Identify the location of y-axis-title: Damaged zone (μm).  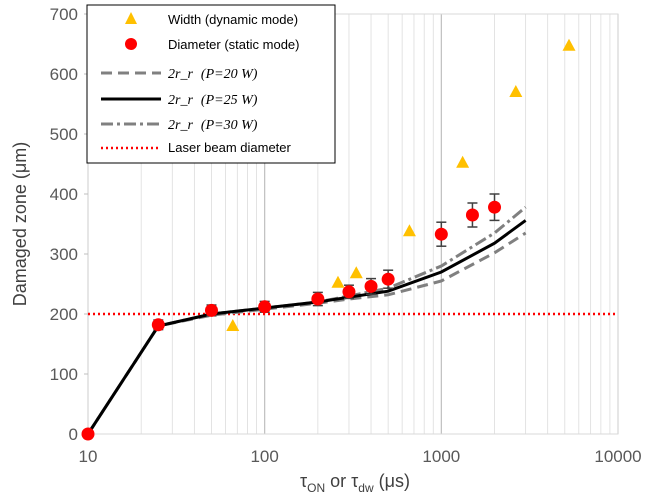
(20, 224).